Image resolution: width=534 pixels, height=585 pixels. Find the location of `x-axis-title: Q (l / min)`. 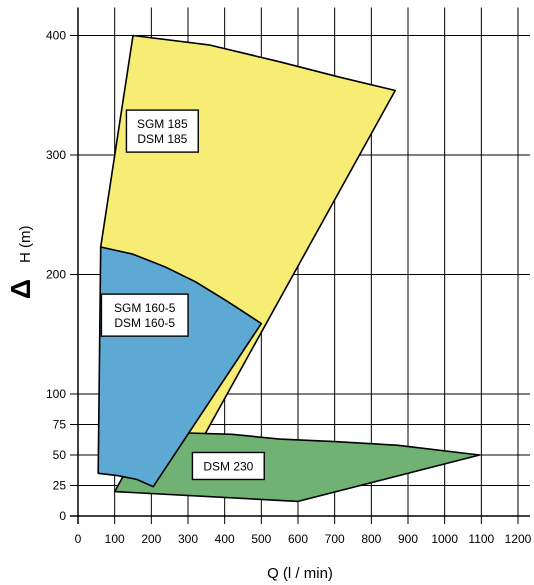

x-axis-title: Q (l / min) is located at coordinates (300, 573).